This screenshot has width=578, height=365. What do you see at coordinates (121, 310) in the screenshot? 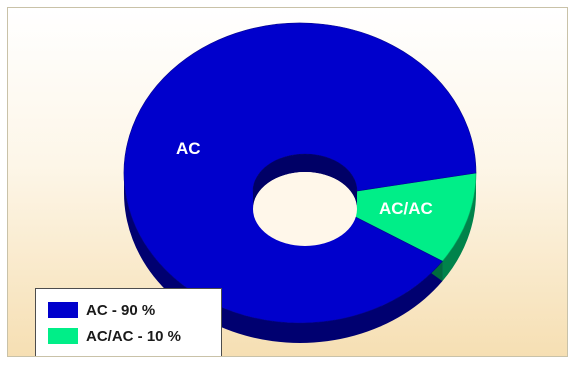
I see `legend-label-ac: AC - 90 %` at bounding box center [121, 310].